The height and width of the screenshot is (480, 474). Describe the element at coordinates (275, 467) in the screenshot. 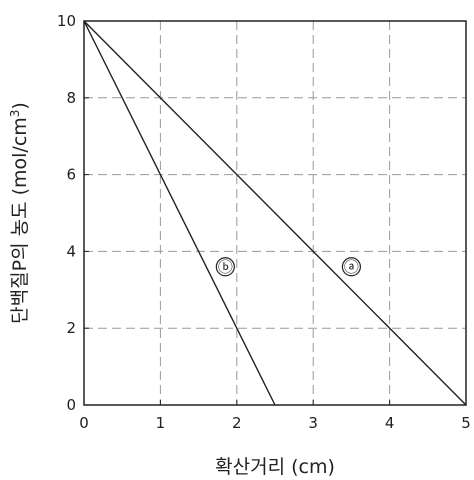

I see `x-axis-title: 확산거리 (cm)` at that location.